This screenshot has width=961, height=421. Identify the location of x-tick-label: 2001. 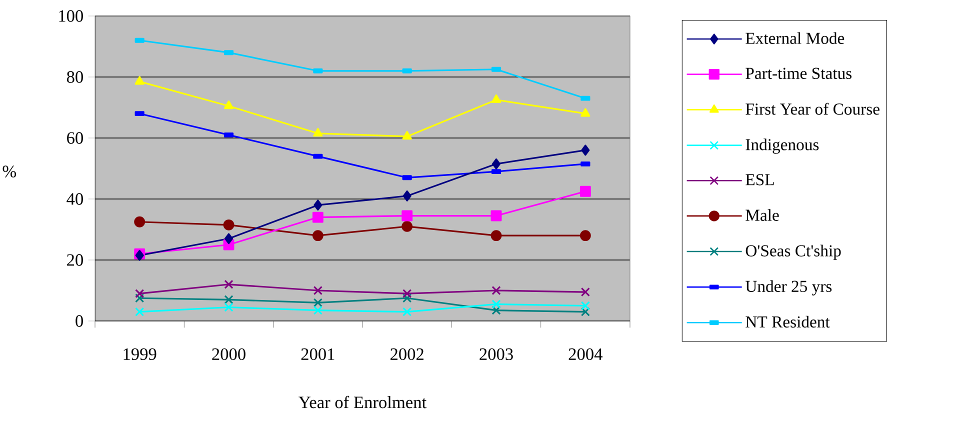
(317, 354).